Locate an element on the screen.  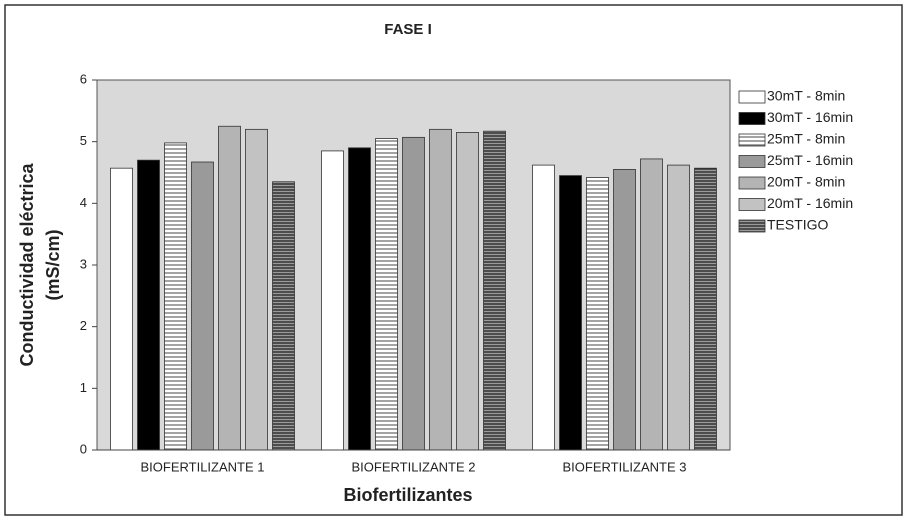
y-tick-label: 3 is located at coordinates (83, 263).